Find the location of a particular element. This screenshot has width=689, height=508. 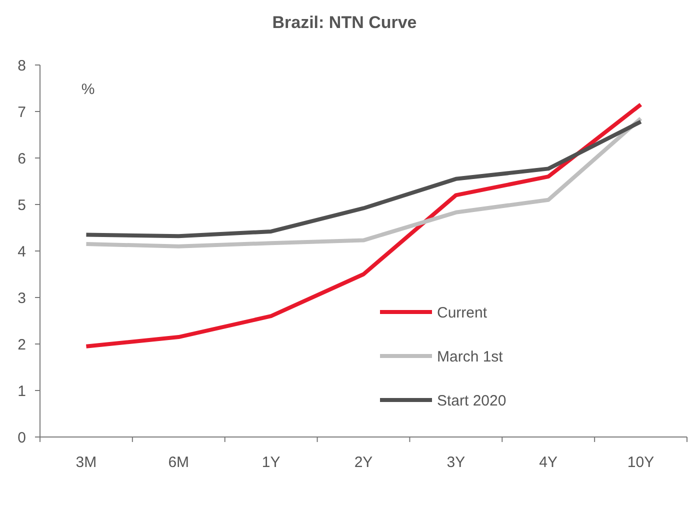

y-tick-label: 5 is located at coordinates (22, 205).